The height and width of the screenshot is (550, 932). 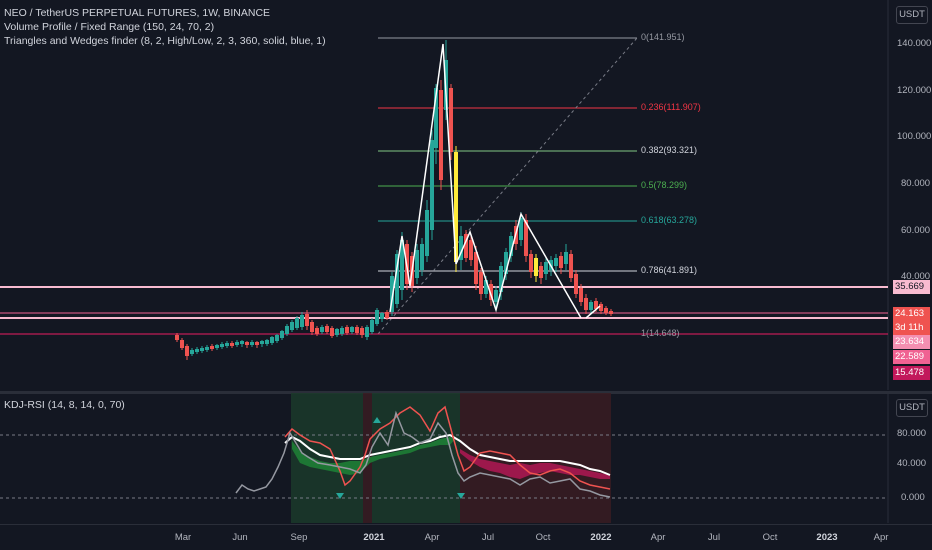 I want to click on price-axis-label: 40.000, so click(x=916, y=276).